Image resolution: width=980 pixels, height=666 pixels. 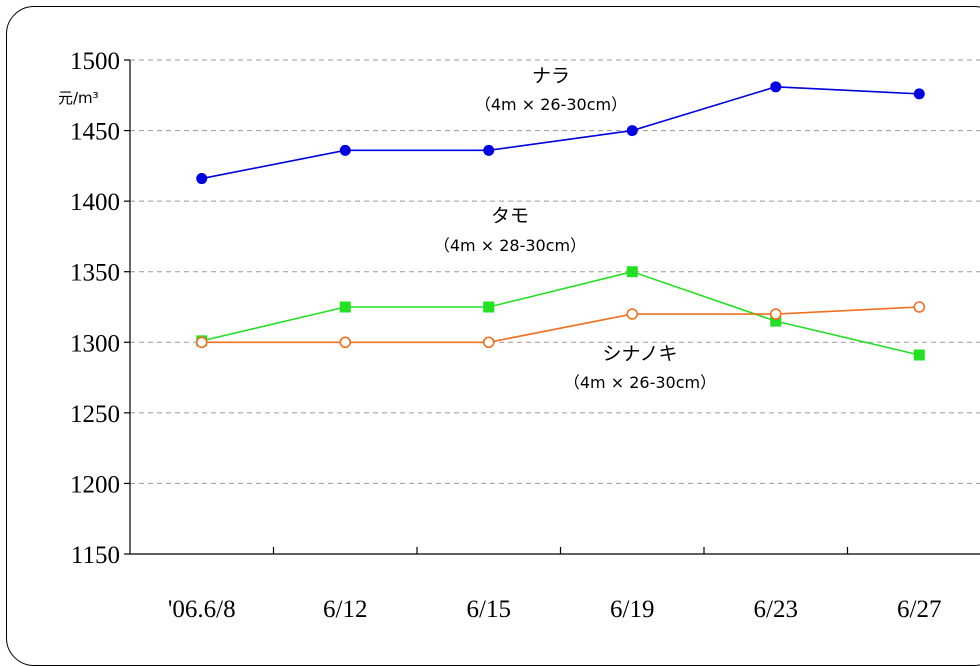 What do you see at coordinates (345, 609) in the screenshot?
I see `x-tick-label: 6/12` at bounding box center [345, 609].